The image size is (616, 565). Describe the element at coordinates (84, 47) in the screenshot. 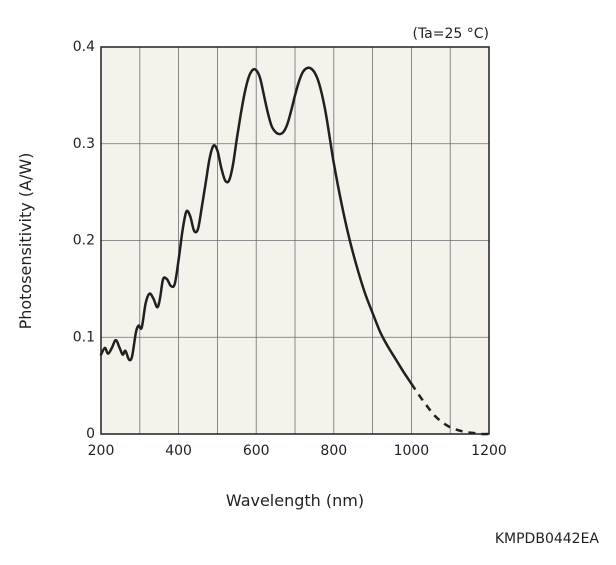

I see `y-tick-label: 0.4` at that location.